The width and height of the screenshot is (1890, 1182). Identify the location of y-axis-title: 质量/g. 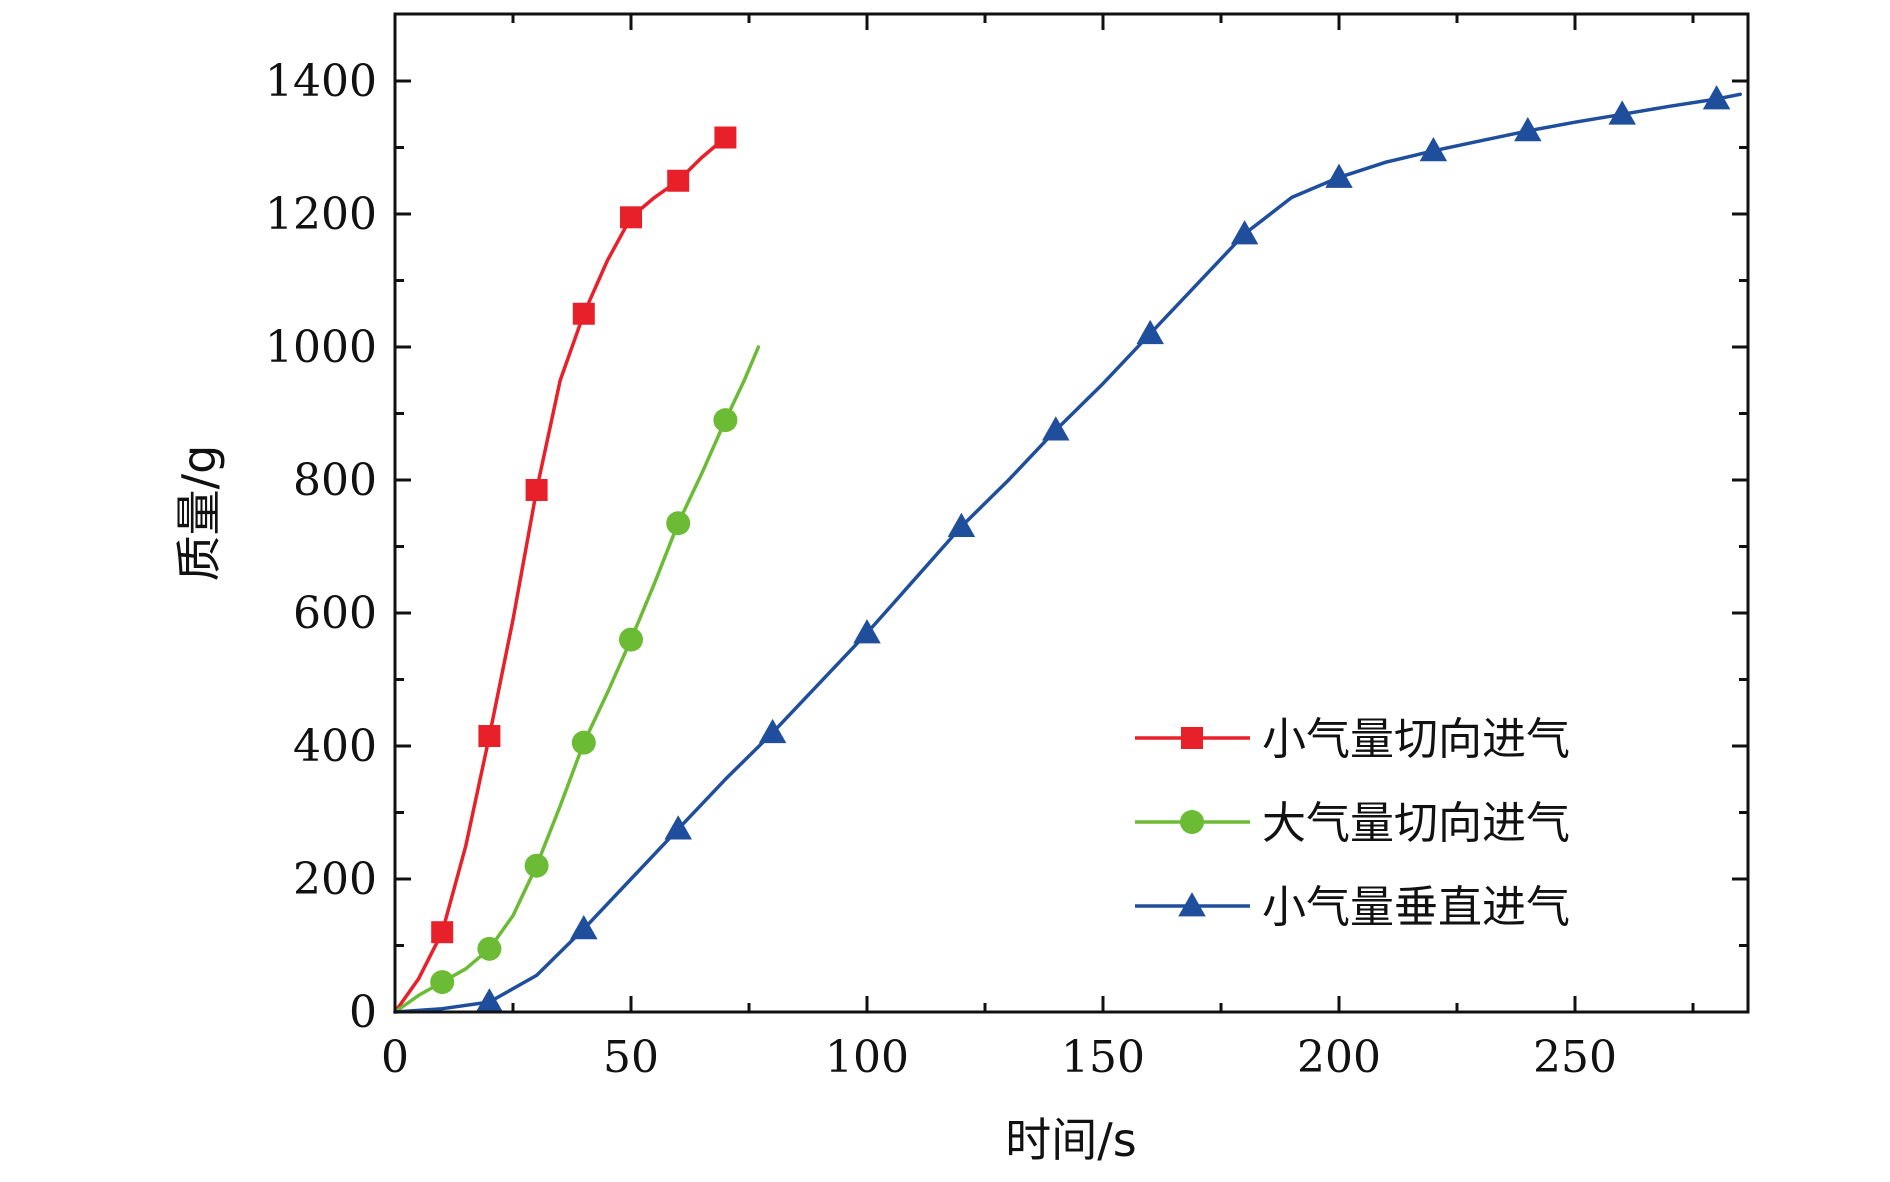
(199, 513).